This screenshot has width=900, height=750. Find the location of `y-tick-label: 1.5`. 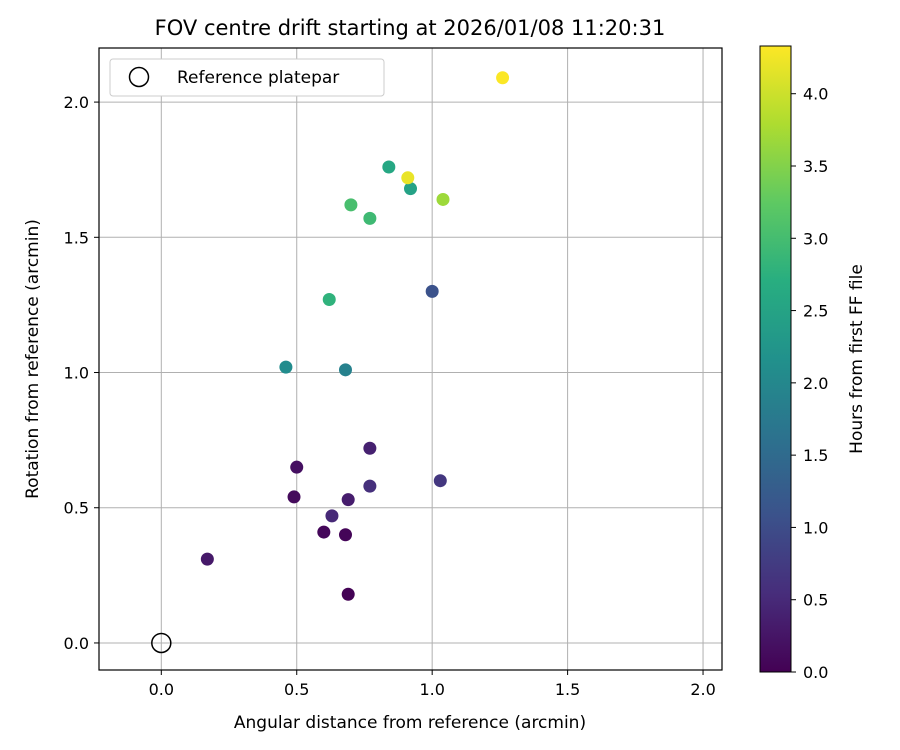

y-tick-label: 1.5 is located at coordinates (76, 237).